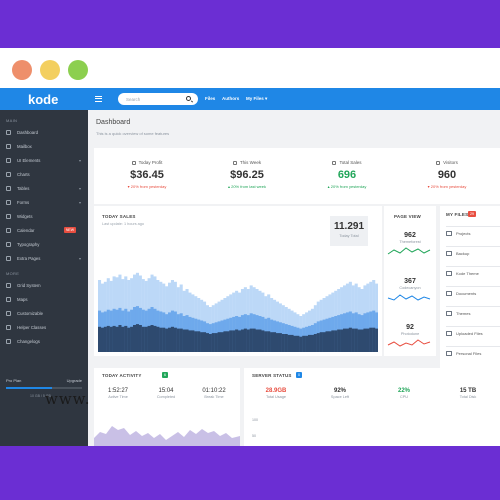 Image resolution: width=500 pixels, height=500 pixels. What do you see at coordinates (350, 162) in the screenshot?
I see `stat-label-text: Total Sales` at bounding box center [350, 162].